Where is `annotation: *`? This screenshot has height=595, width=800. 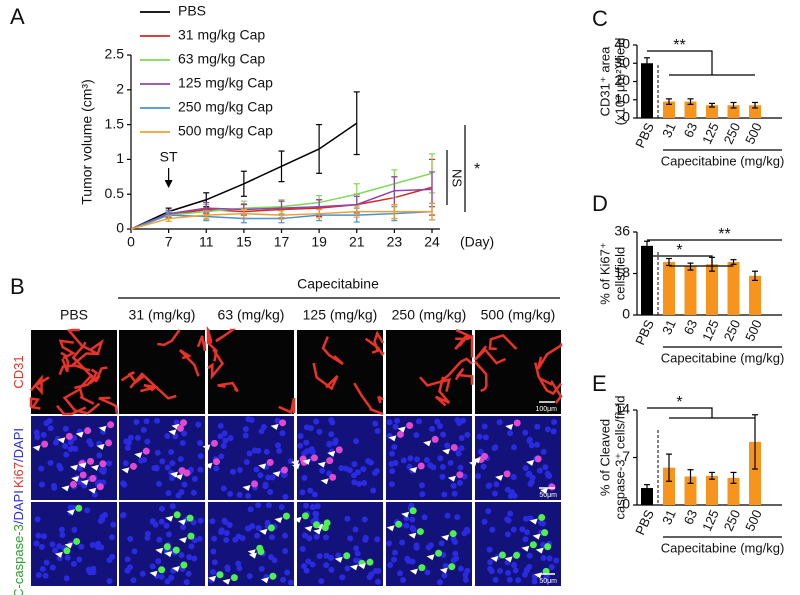 annotation: * is located at coordinates (679, 402).